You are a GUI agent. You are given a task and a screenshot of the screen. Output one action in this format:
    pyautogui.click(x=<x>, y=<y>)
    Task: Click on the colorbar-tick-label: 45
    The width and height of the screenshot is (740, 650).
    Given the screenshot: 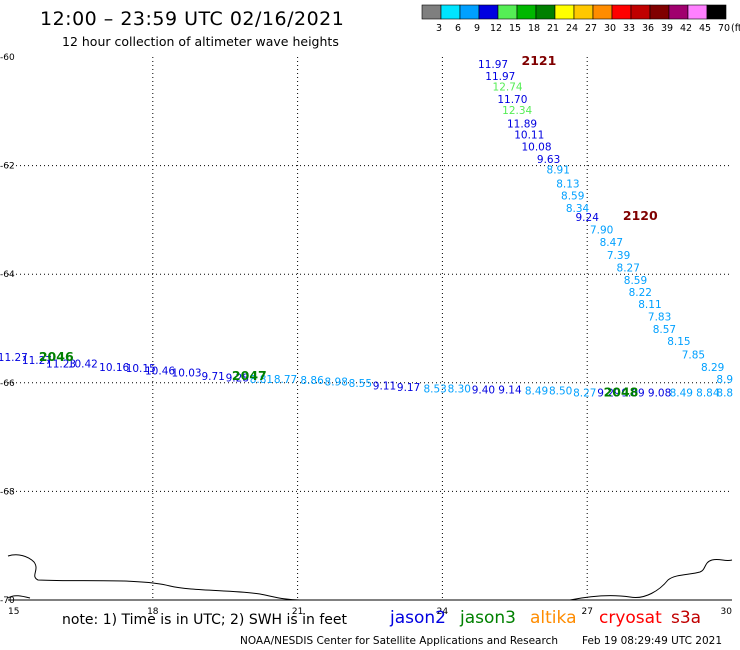 What is the action you would take?
    pyautogui.click(x=705, y=28)
    